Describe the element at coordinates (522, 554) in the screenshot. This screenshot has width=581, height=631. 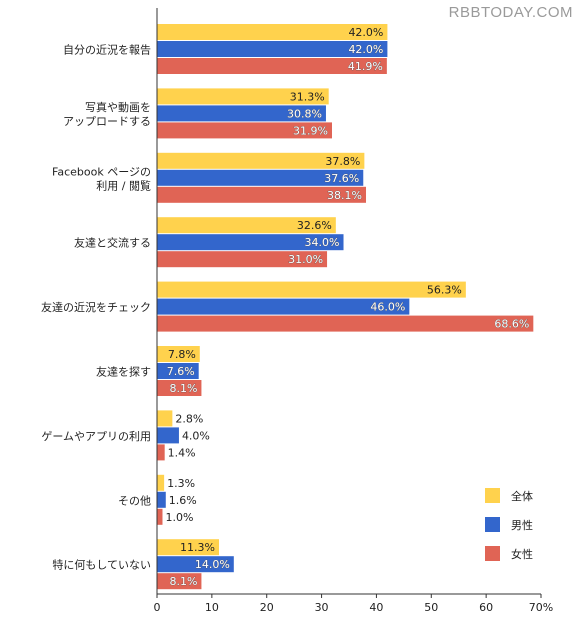
I see `legend-label: 女性` at that location.